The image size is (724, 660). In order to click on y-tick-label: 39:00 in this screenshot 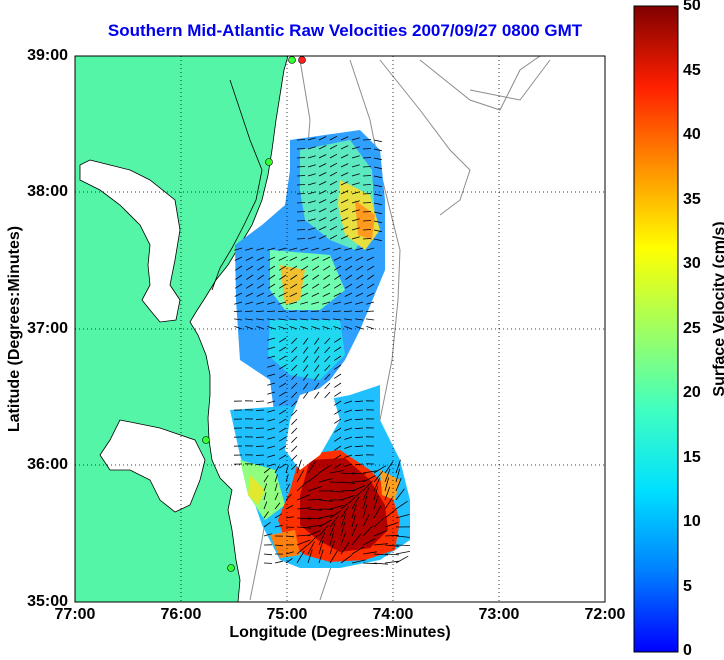, I will do `click(38, 56)`.